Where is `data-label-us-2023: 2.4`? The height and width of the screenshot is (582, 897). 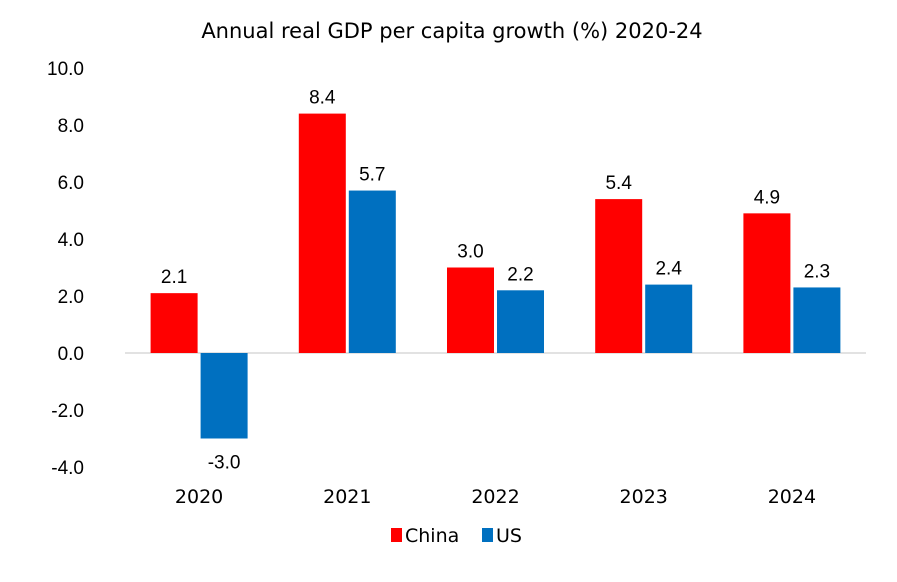 data-label-us-2023: 2.4 is located at coordinates (668, 269).